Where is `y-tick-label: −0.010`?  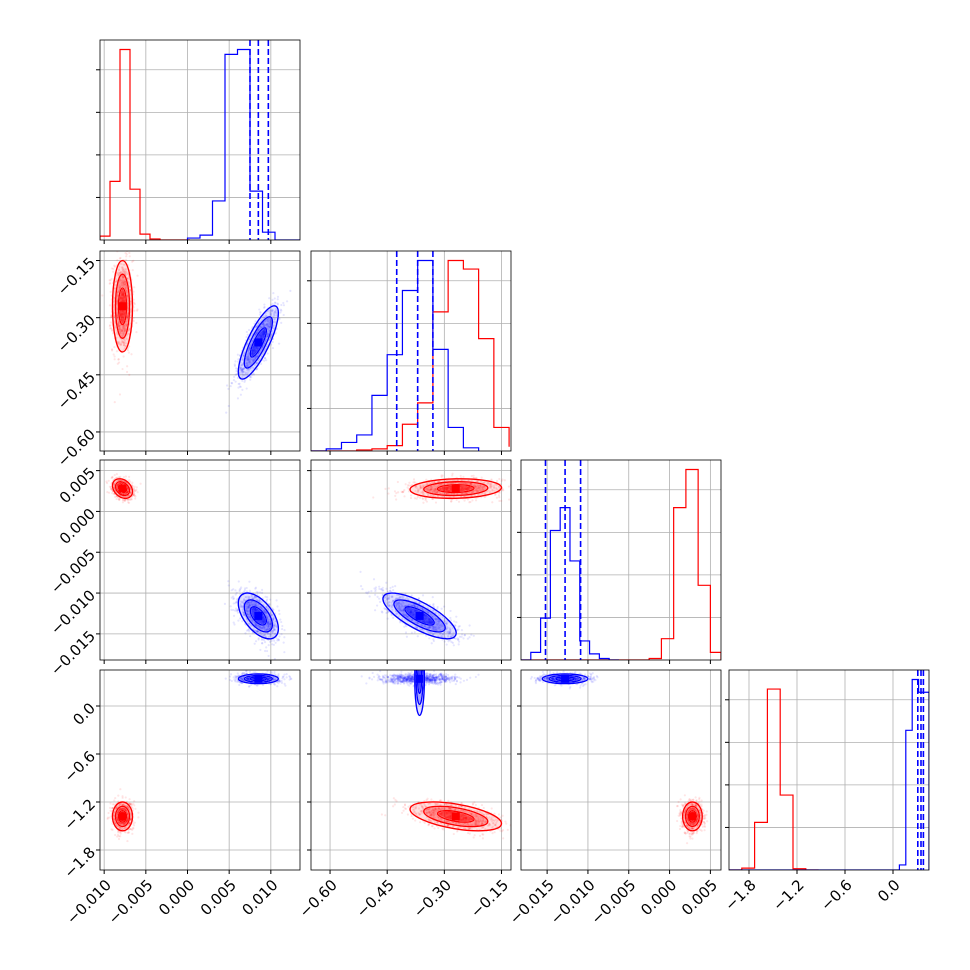 y-tick-label: −0.010 is located at coordinates (73, 612).